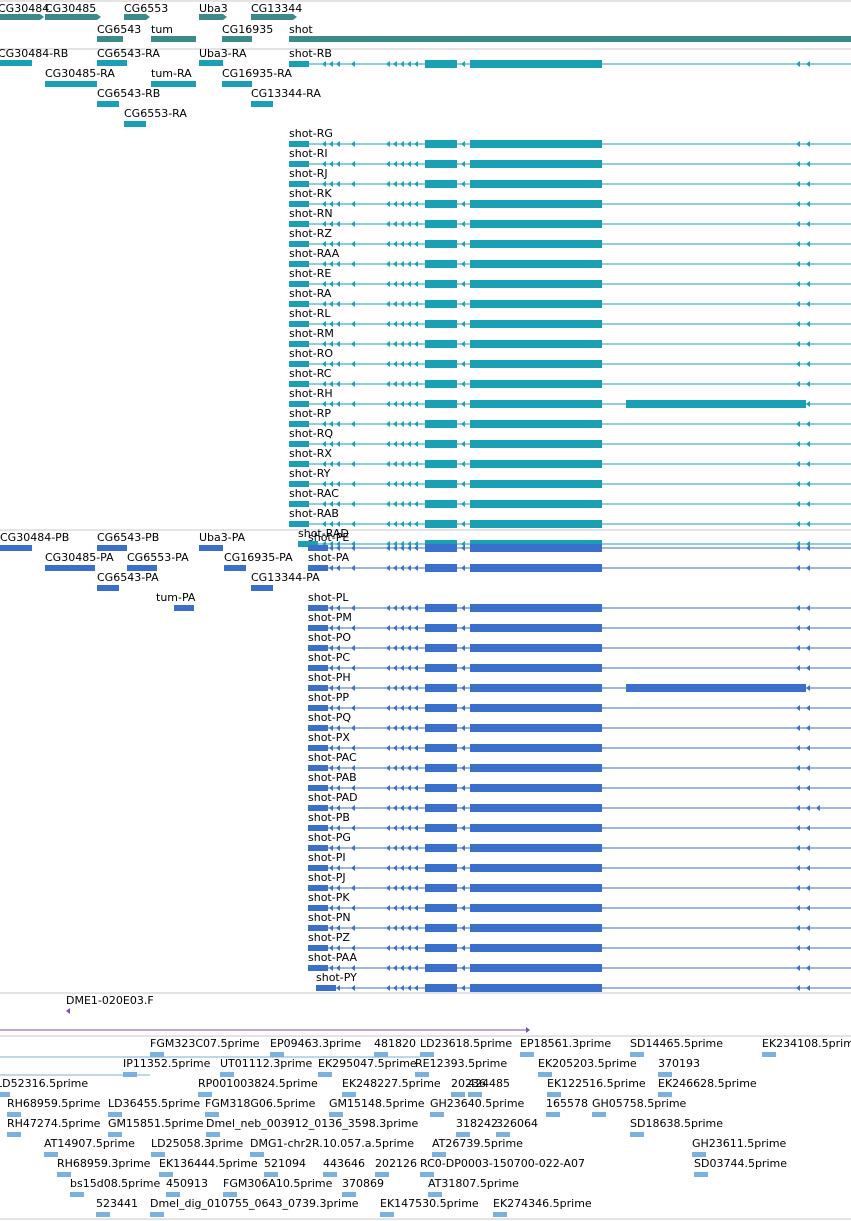 Image resolution: width=851 pixels, height=1221 pixels. Describe the element at coordinates (329, 917) in the screenshot. I see `protein-label: shot-PN` at that location.